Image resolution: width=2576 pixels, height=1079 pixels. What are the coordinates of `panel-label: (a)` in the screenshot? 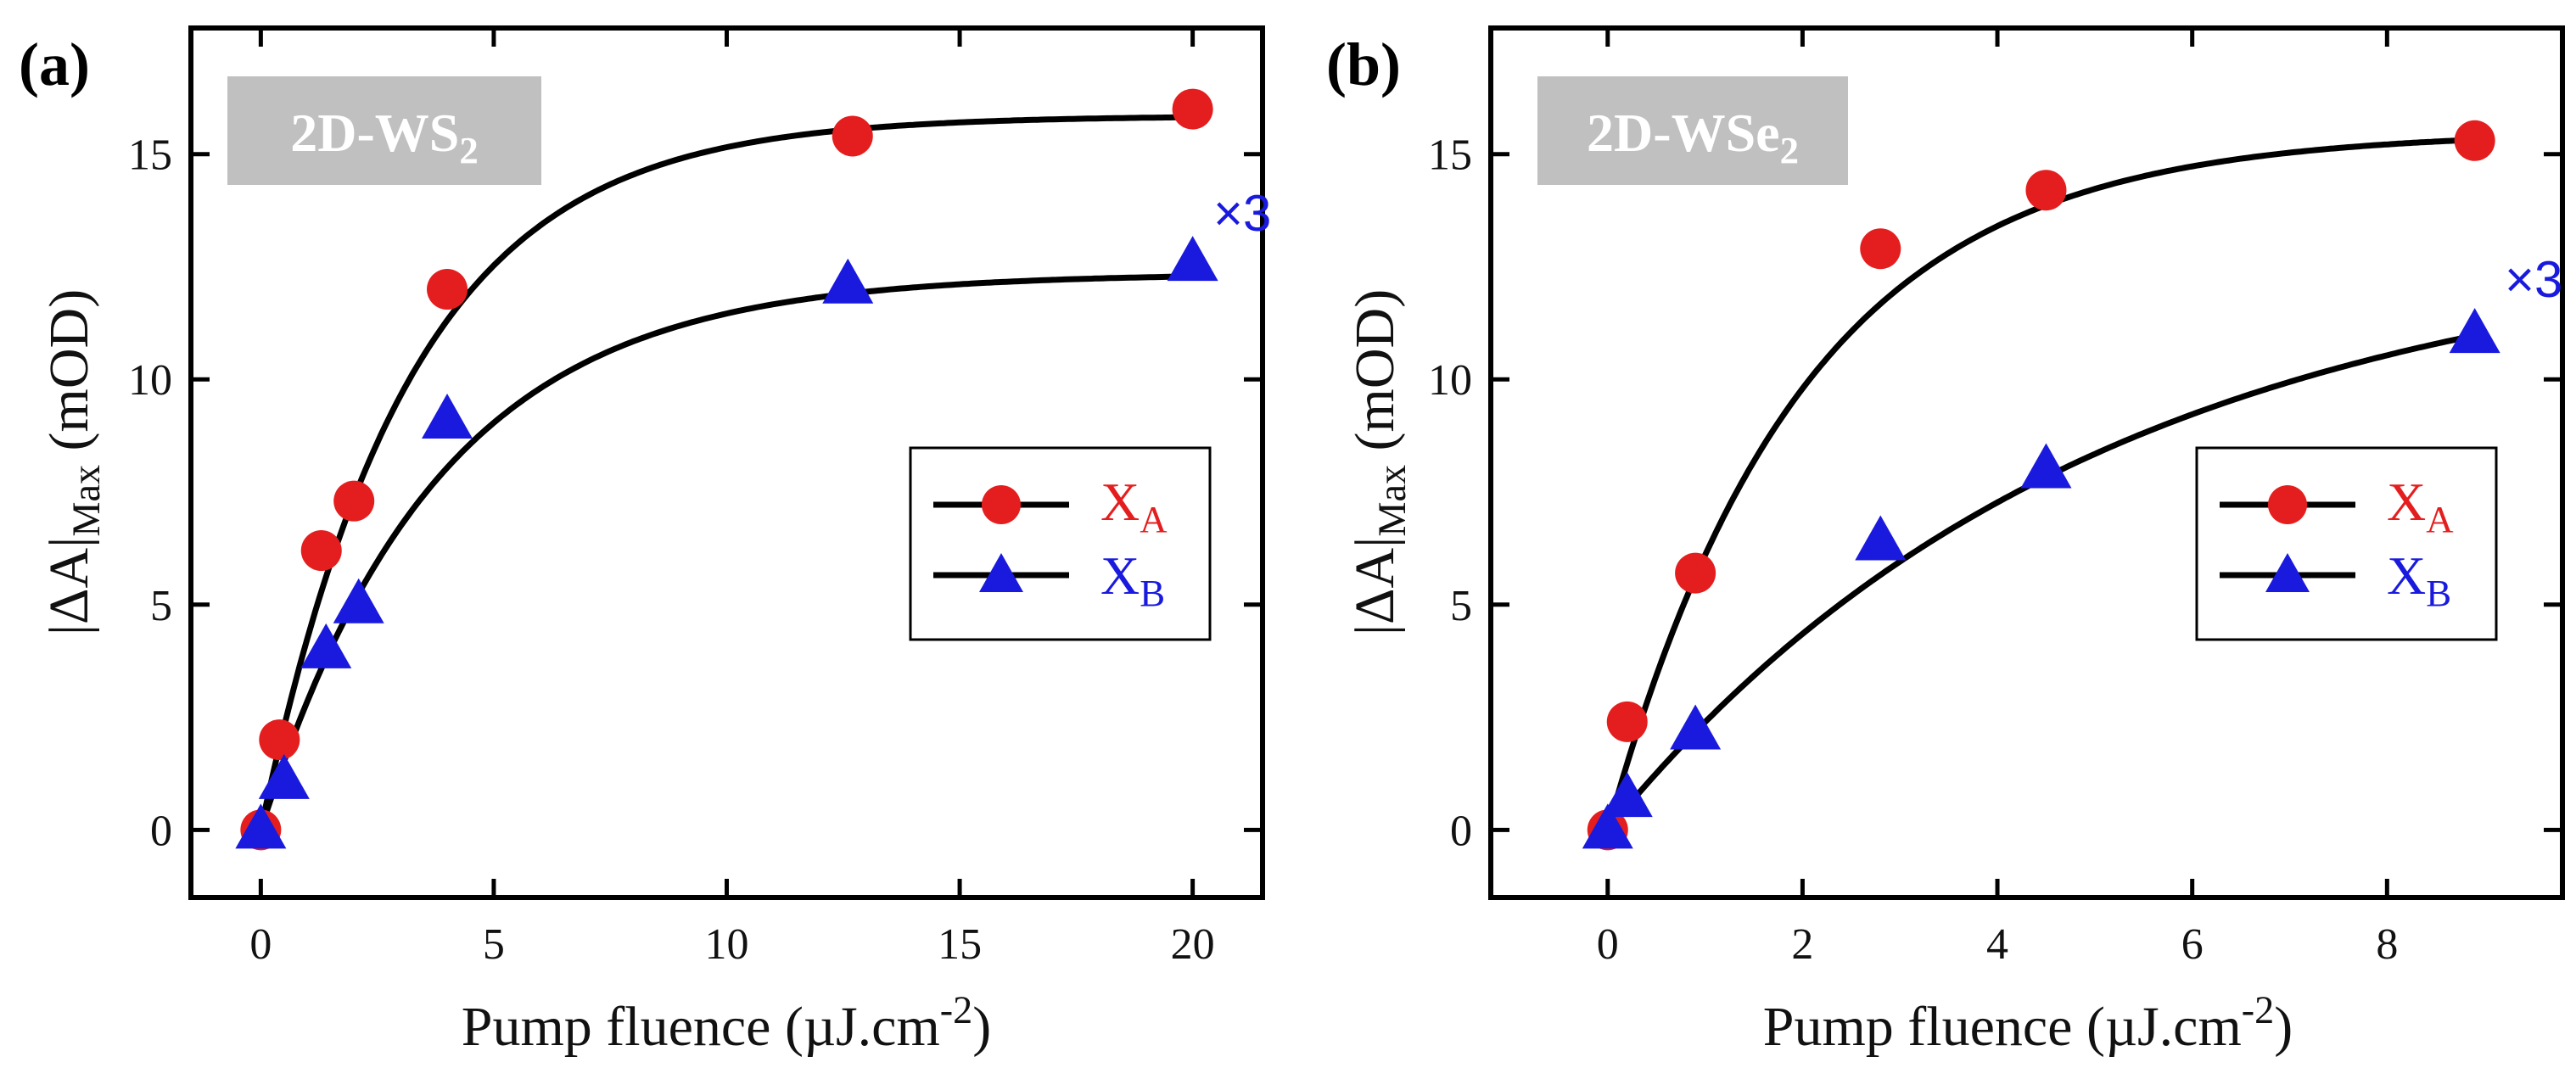 It's located at (55, 64).